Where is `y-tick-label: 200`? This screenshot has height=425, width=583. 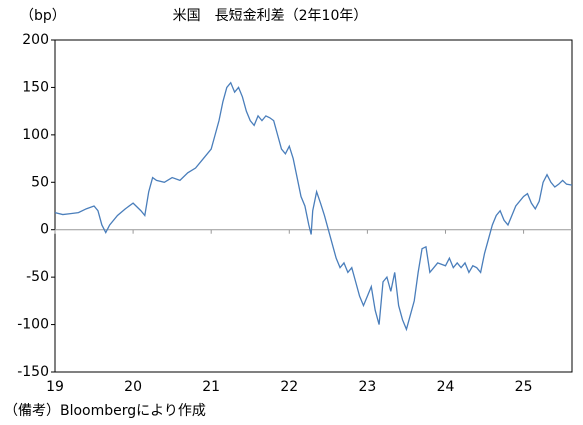
y-tick-label: 200 is located at coordinates (35, 40).